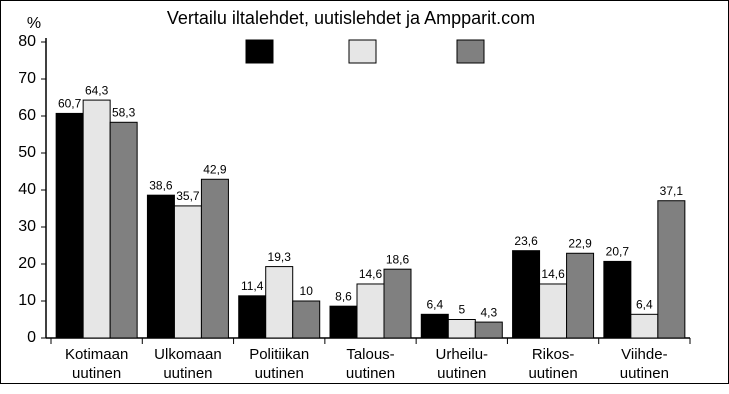 This screenshot has height=394, width=729. Describe the element at coordinates (398, 259) in the screenshot. I see `data-label: 18,6` at that location.